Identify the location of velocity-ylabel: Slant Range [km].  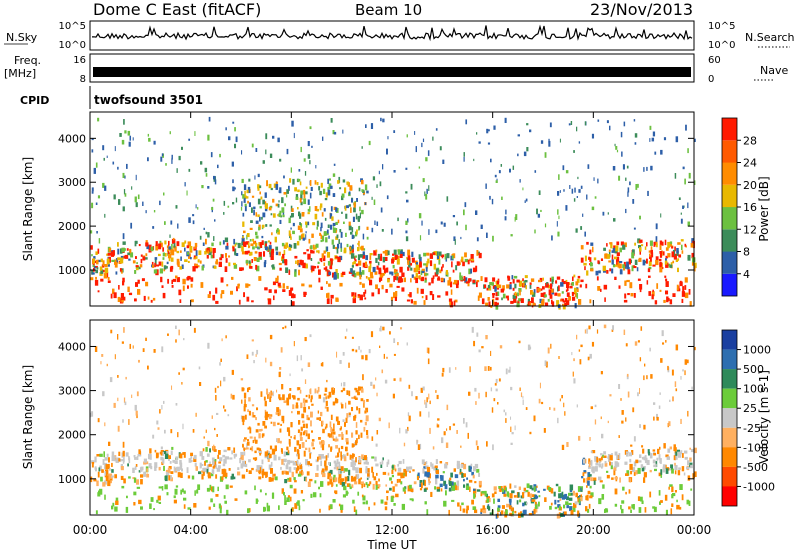
(28, 417).